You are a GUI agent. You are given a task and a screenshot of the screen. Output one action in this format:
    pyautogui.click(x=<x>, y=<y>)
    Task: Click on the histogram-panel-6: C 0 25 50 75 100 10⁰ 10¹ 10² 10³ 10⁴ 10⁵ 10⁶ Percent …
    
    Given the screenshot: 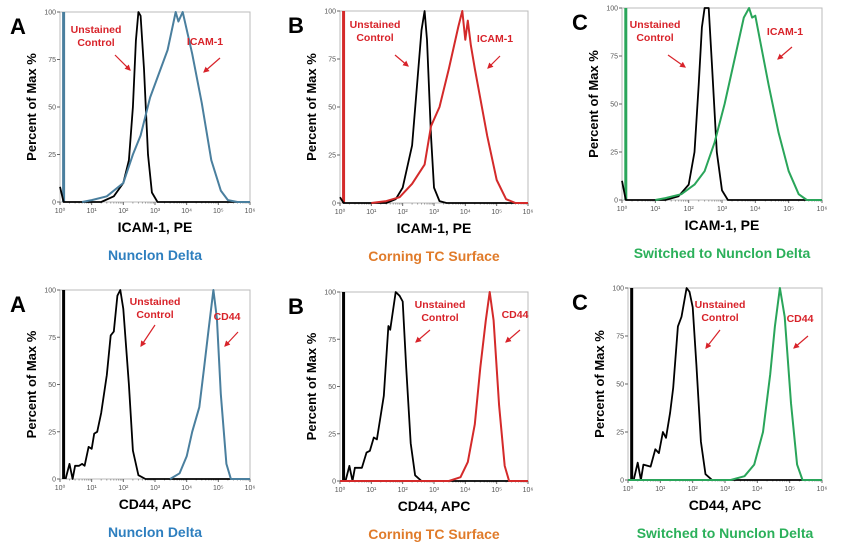 What is the action you would take?
    pyautogui.click(x=699, y=414)
    